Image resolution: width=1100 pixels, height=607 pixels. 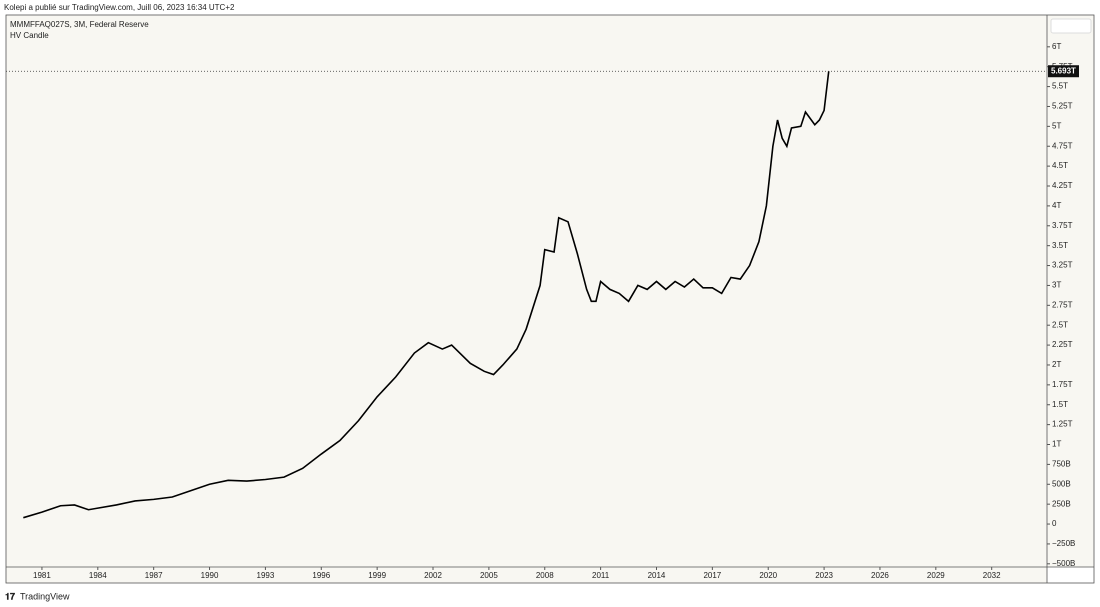 What do you see at coordinates (1062, 145) in the screenshot?
I see `y-tick-label: 4.75T` at bounding box center [1062, 145].